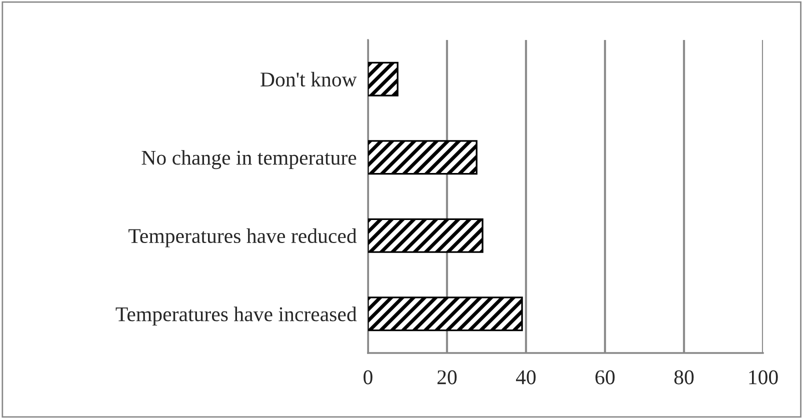  Describe the element at coordinates (447, 377) in the screenshot. I see `x-tick-label: 20` at that location.